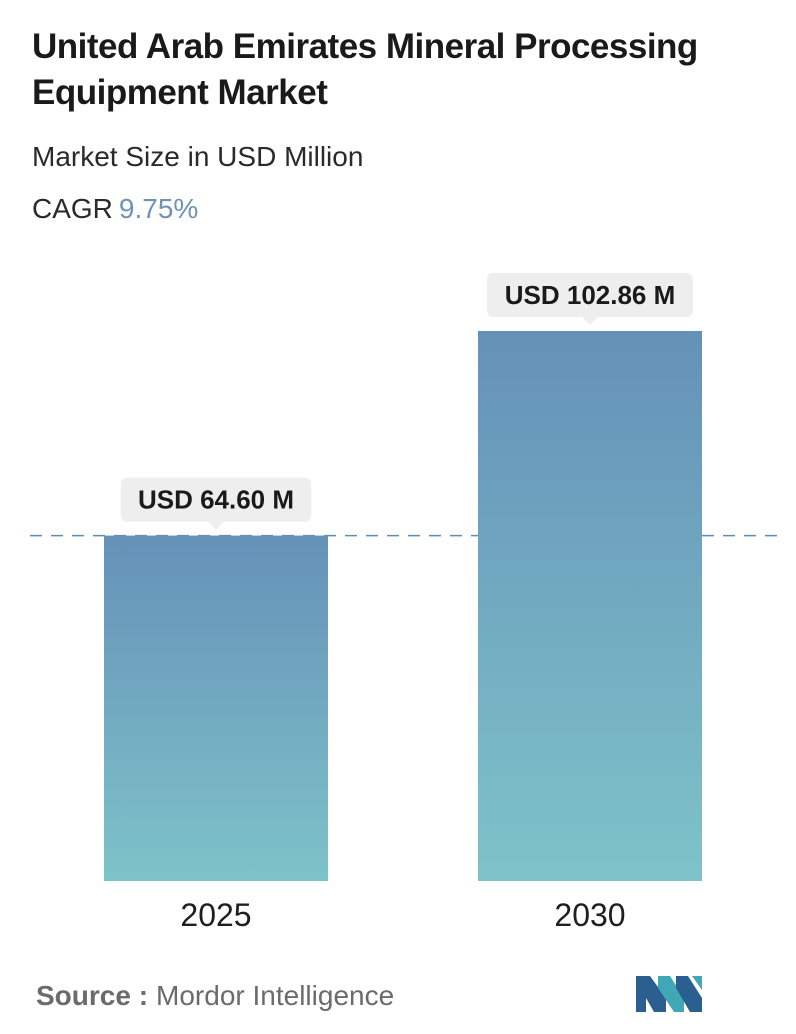 The height and width of the screenshot is (1034, 796). What do you see at coordinates (589, 915) in the screenshot?
I see `x-tick-label: 2030` at bounding box center [589, 915].